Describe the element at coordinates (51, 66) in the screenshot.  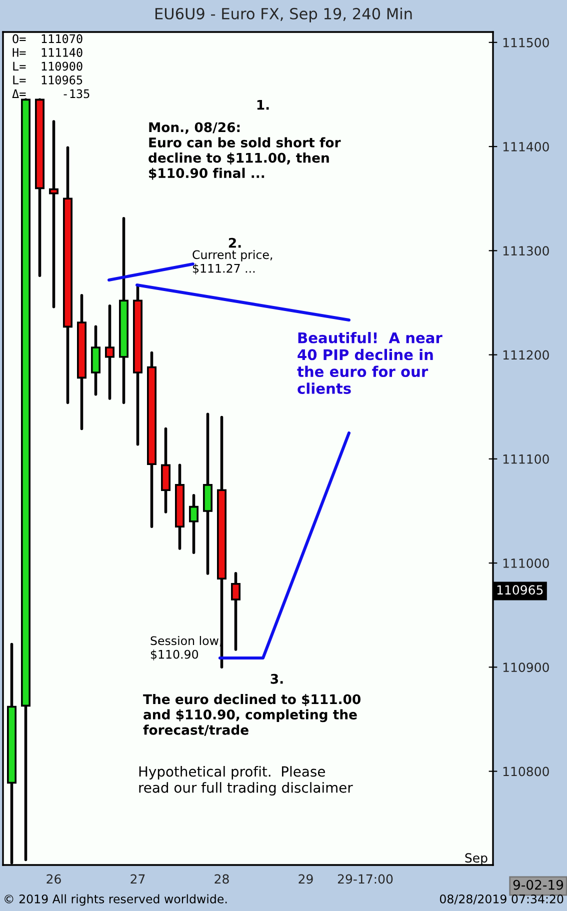
I see `annotation: O= 111070 H= 111140 L= 110900 L= 110965 Δ= -135` at that location.